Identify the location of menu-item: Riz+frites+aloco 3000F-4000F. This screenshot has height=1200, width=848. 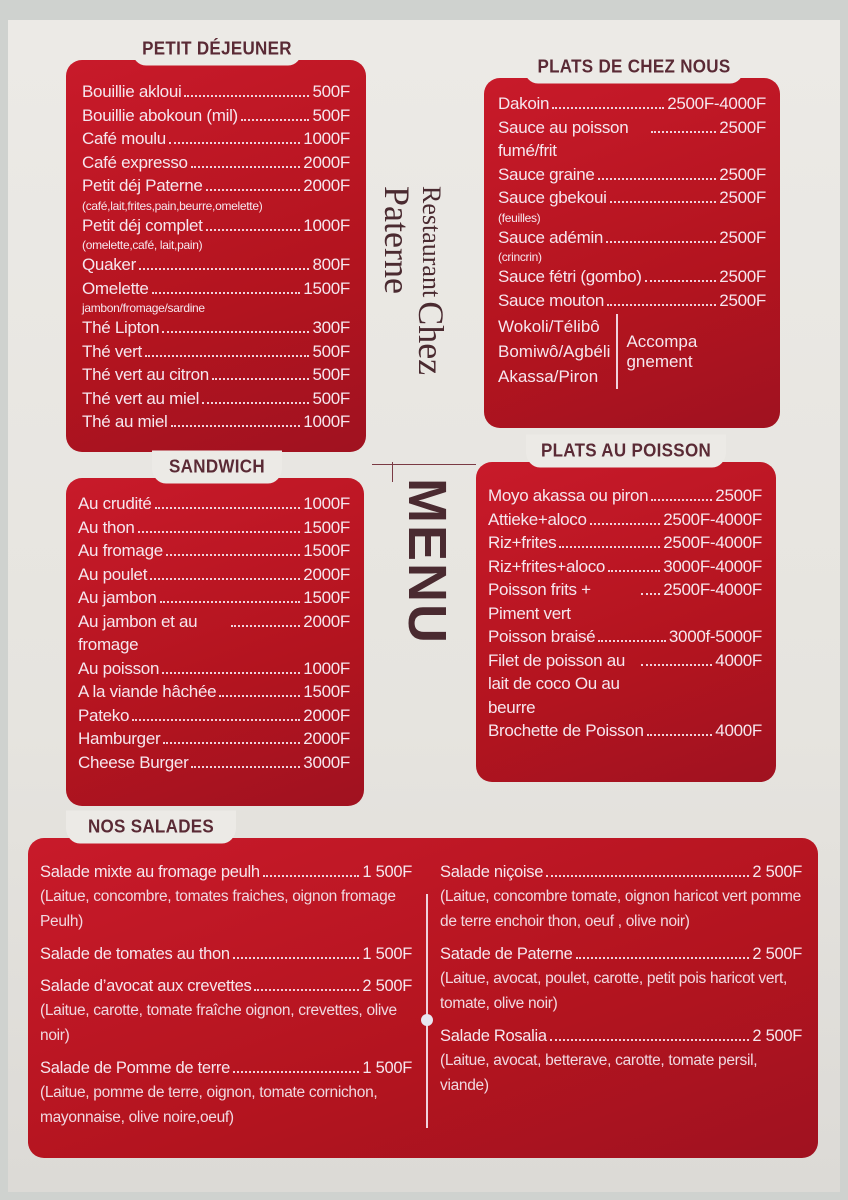
(625, 567).